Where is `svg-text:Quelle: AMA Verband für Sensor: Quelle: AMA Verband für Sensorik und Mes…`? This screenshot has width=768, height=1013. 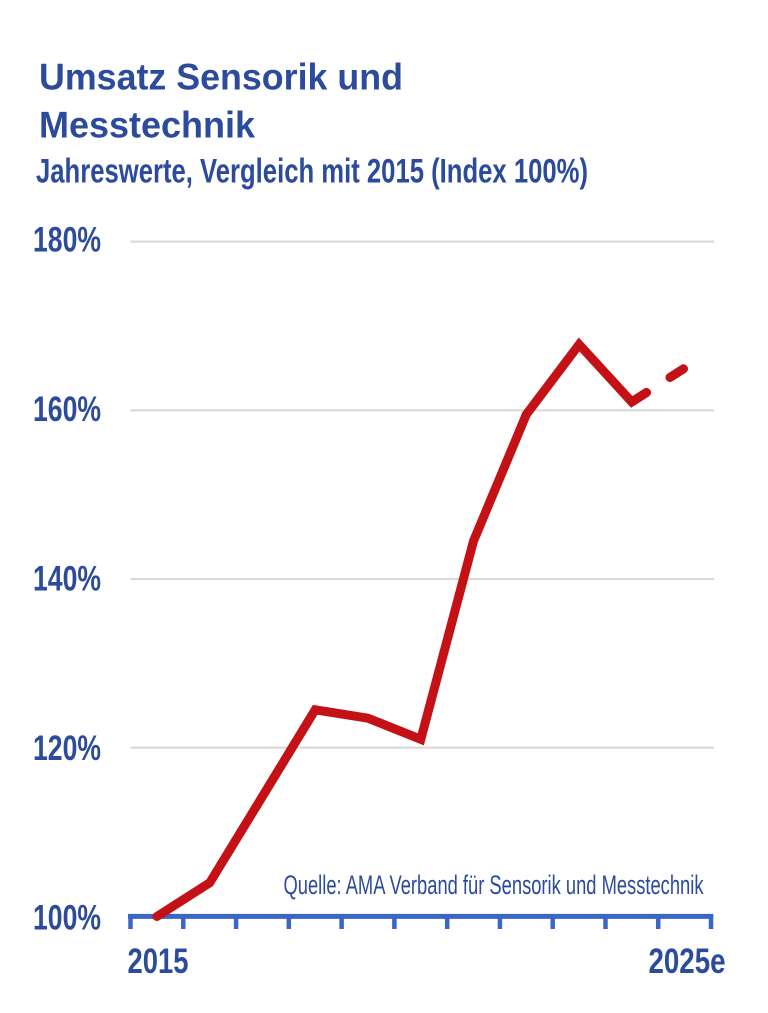 svg-text:Quelle: AMA Verband für Sensor: Quelle: AMA Verband für Sensorik und Mes… is located at coordinates (494, 885).